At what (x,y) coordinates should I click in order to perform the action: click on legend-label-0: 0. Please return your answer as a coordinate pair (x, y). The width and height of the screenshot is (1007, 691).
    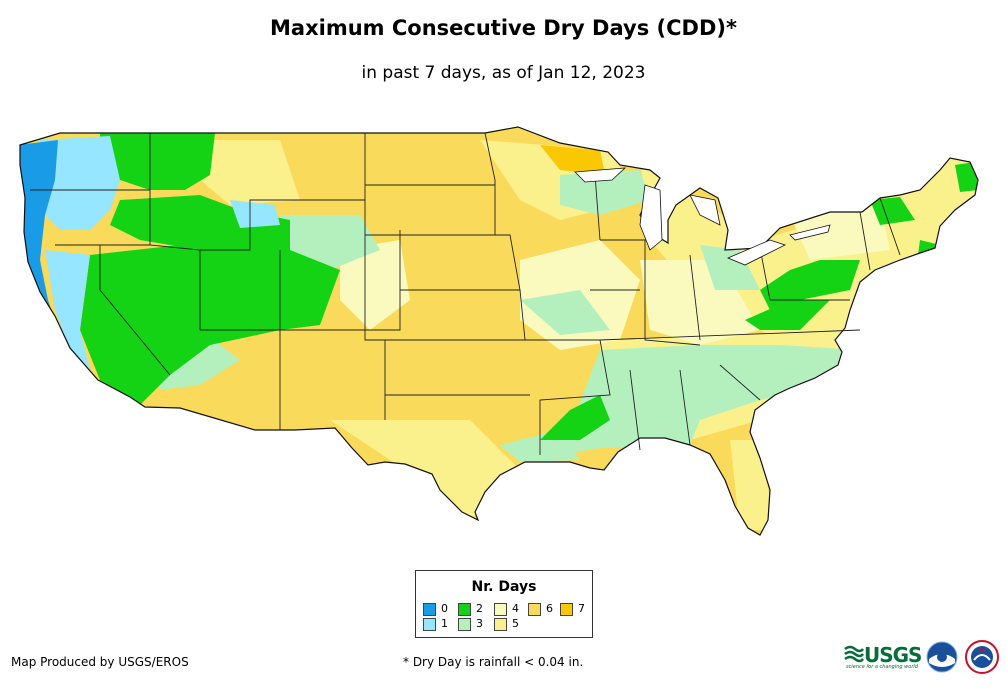
    Looking at the image, I should click on (444, 608).